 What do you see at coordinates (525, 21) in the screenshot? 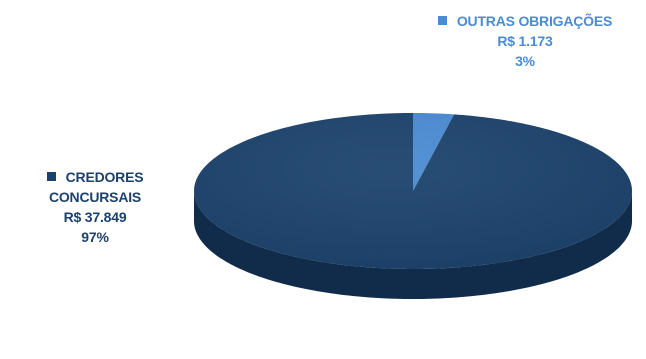
I see `data-label-category-line-1: OUTRAS OBRIGAÇÕES` at bounding box center [525, 21].